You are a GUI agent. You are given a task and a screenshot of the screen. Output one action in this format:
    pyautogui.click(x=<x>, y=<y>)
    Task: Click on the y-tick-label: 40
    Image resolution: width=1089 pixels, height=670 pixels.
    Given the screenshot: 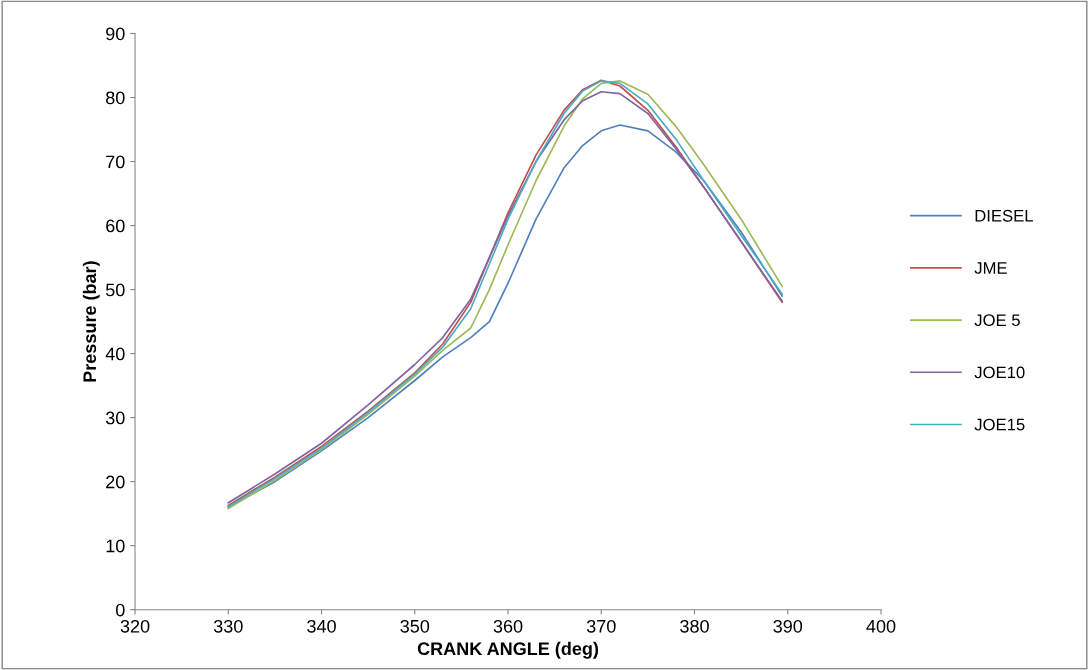 What is the action you would take?
    pyautogui.click(x=115, y=354)
    